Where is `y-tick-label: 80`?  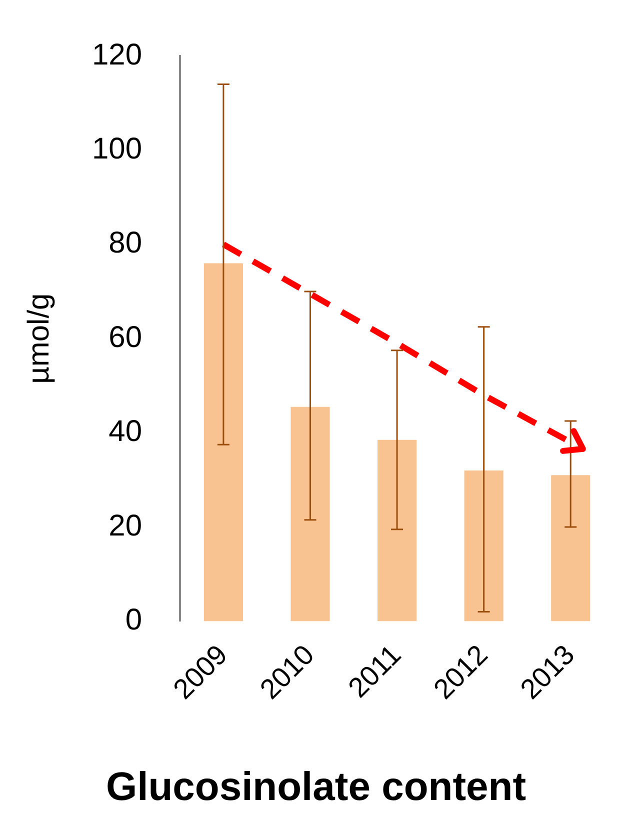 y-tick-label: 80 is located at coordinates (125, 243).